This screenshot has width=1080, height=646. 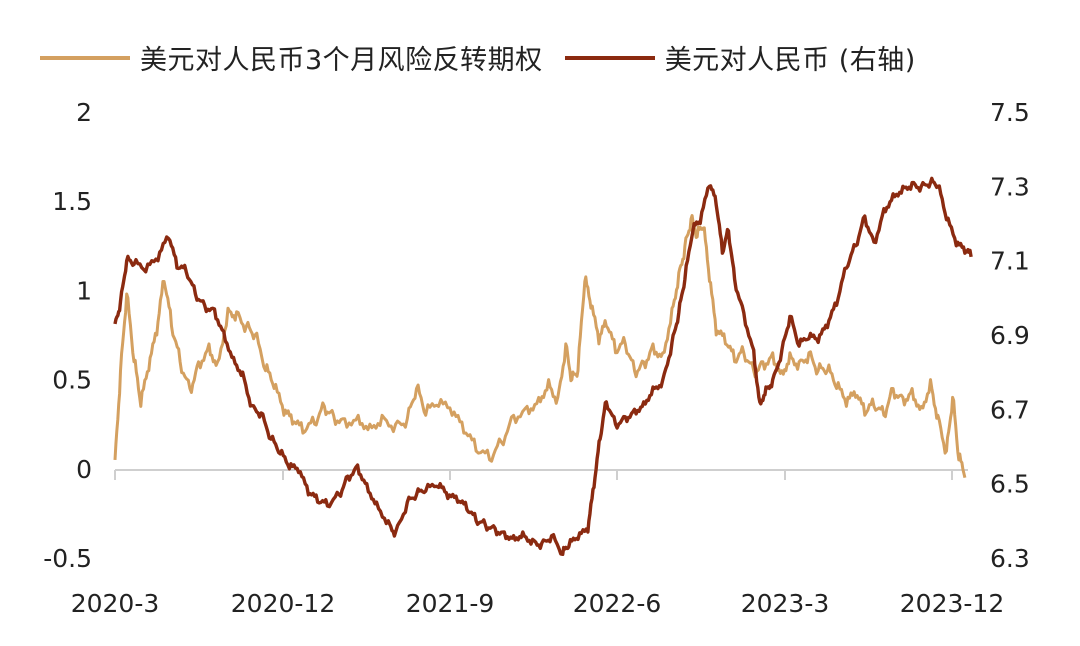 What do you see at coordinates (617, 603) in the screenshot?
I see `x-tick-label: 2022-6` at bounding box center [617, 603].